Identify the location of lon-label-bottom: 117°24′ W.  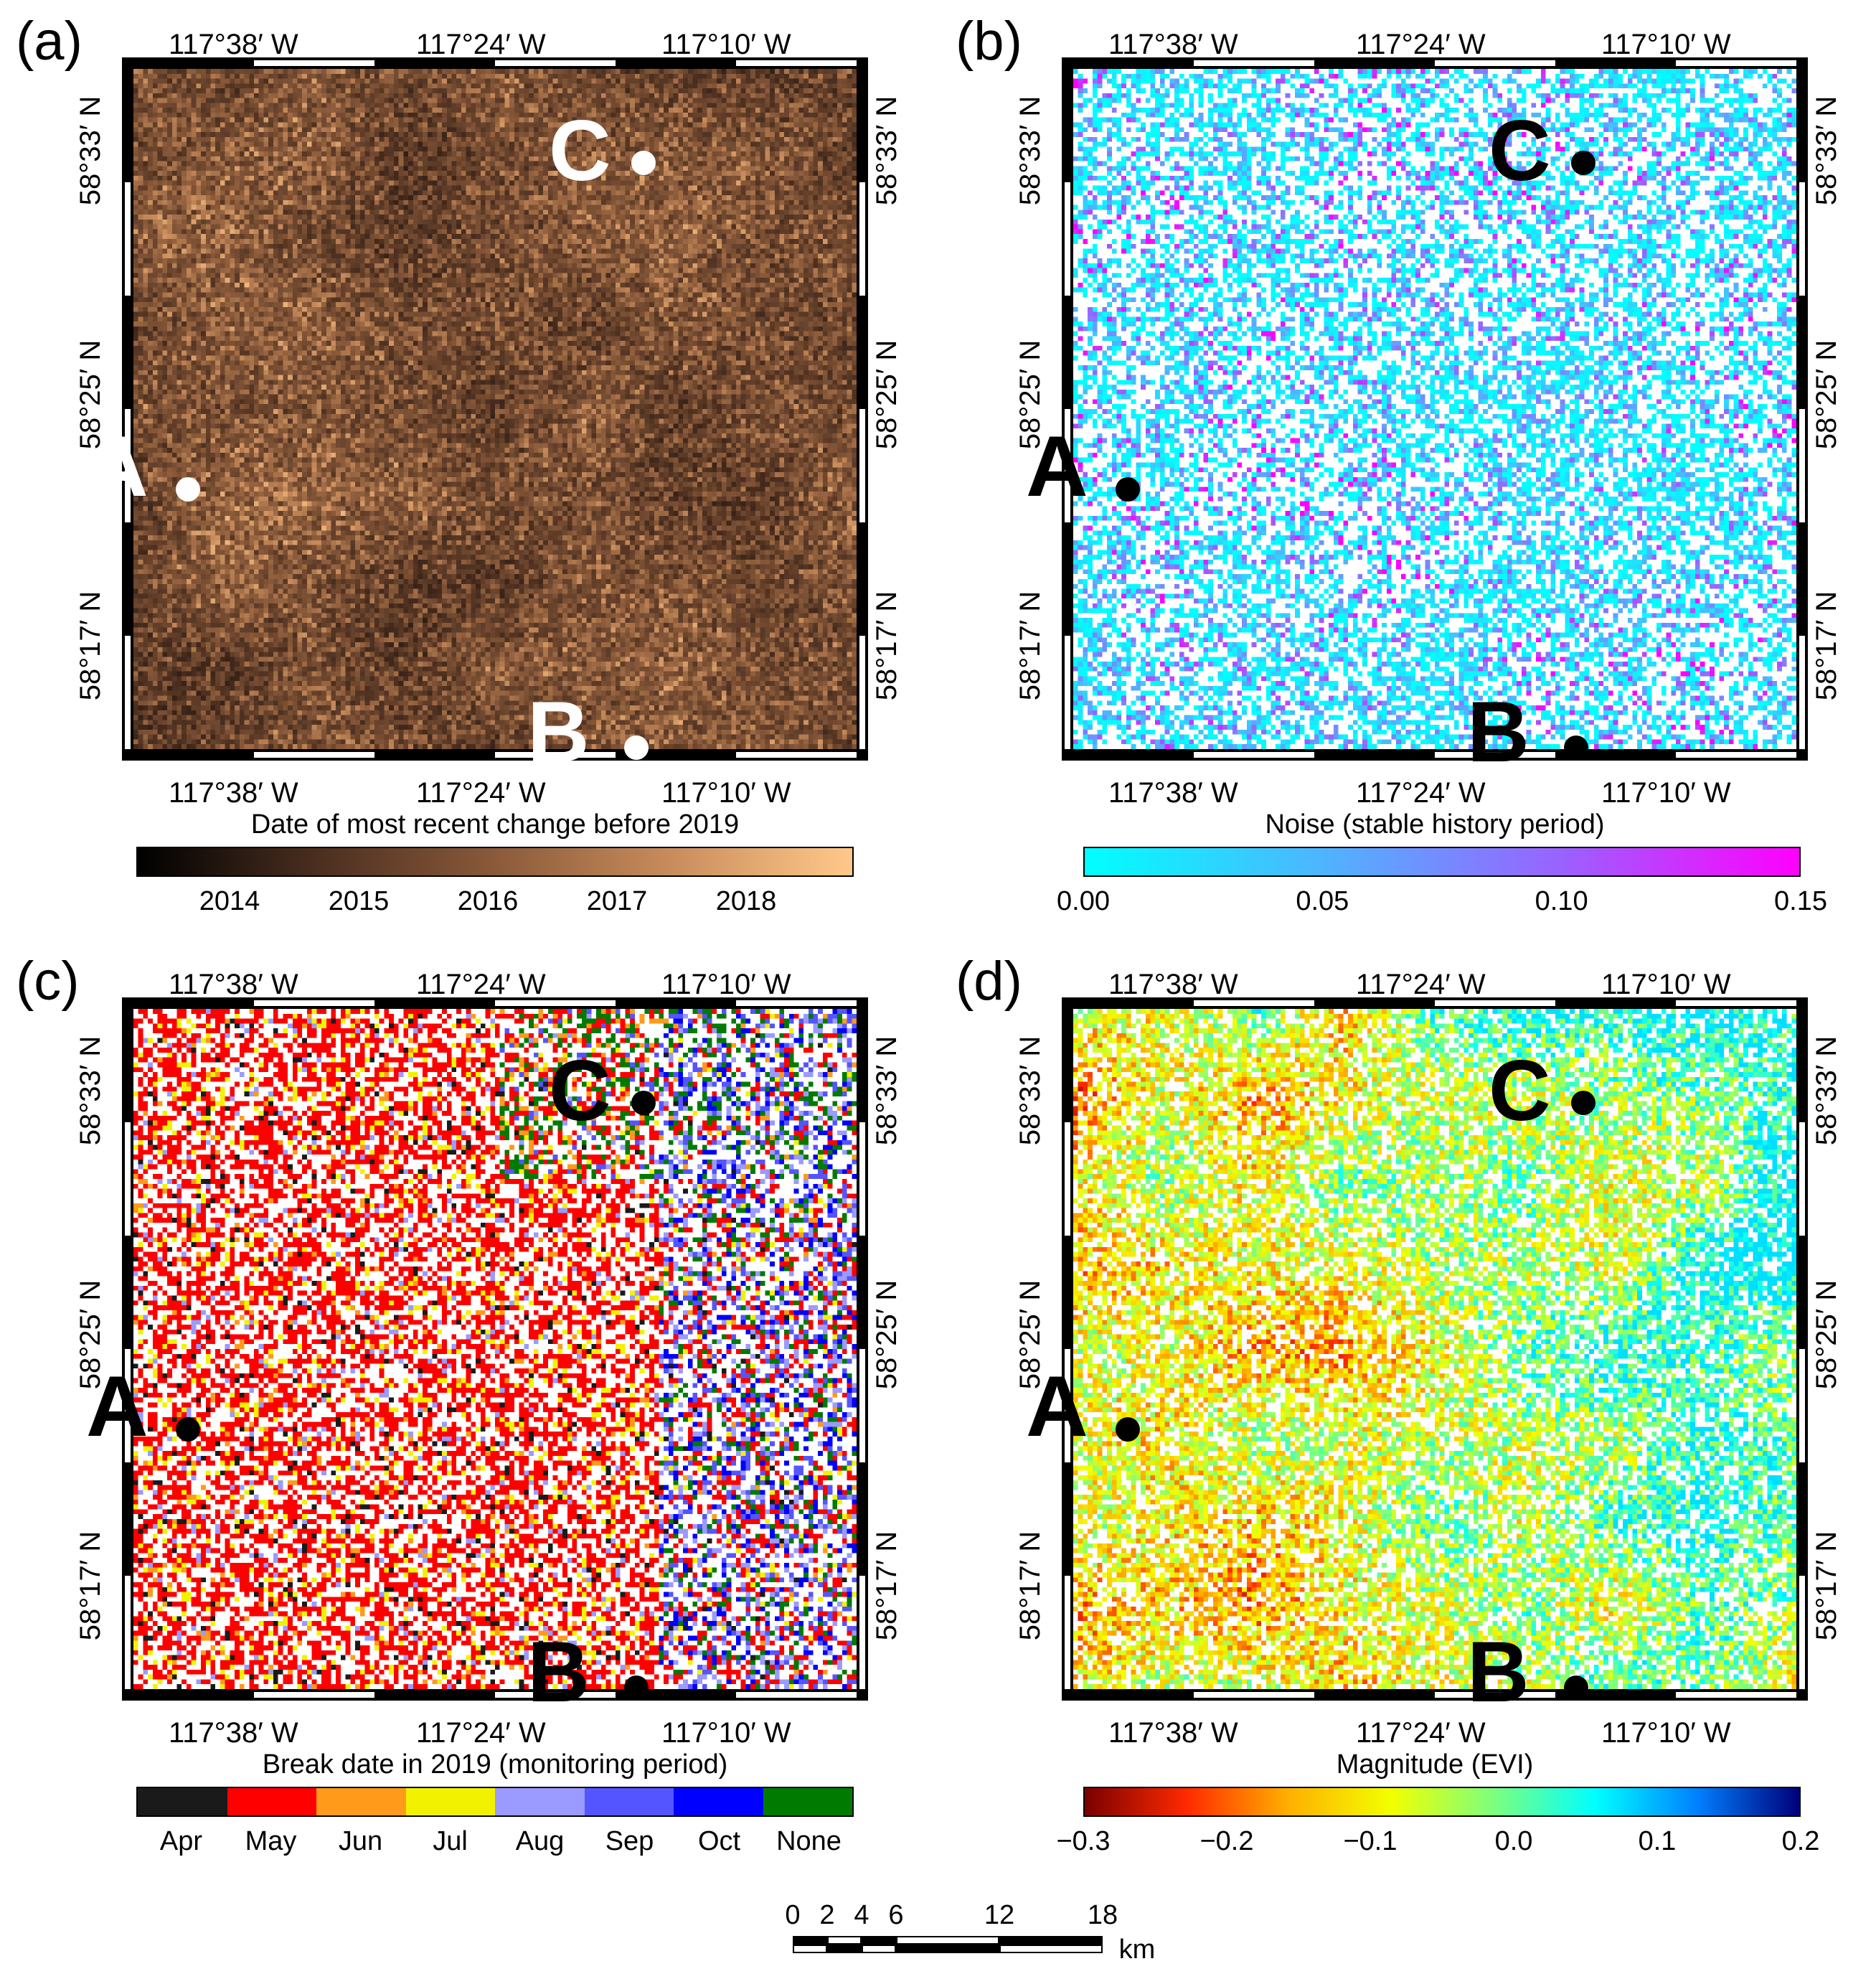
(481, 1733).